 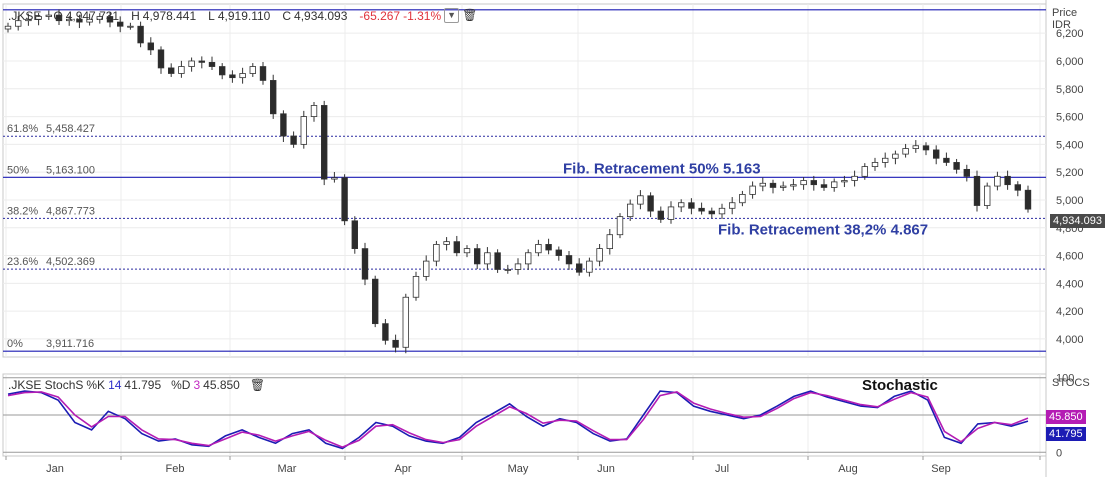 What do you see at coordinates (1070, 118) in the screenshot?
I see `y-tick-label: 5,600` at bounding box center [1070, 118].